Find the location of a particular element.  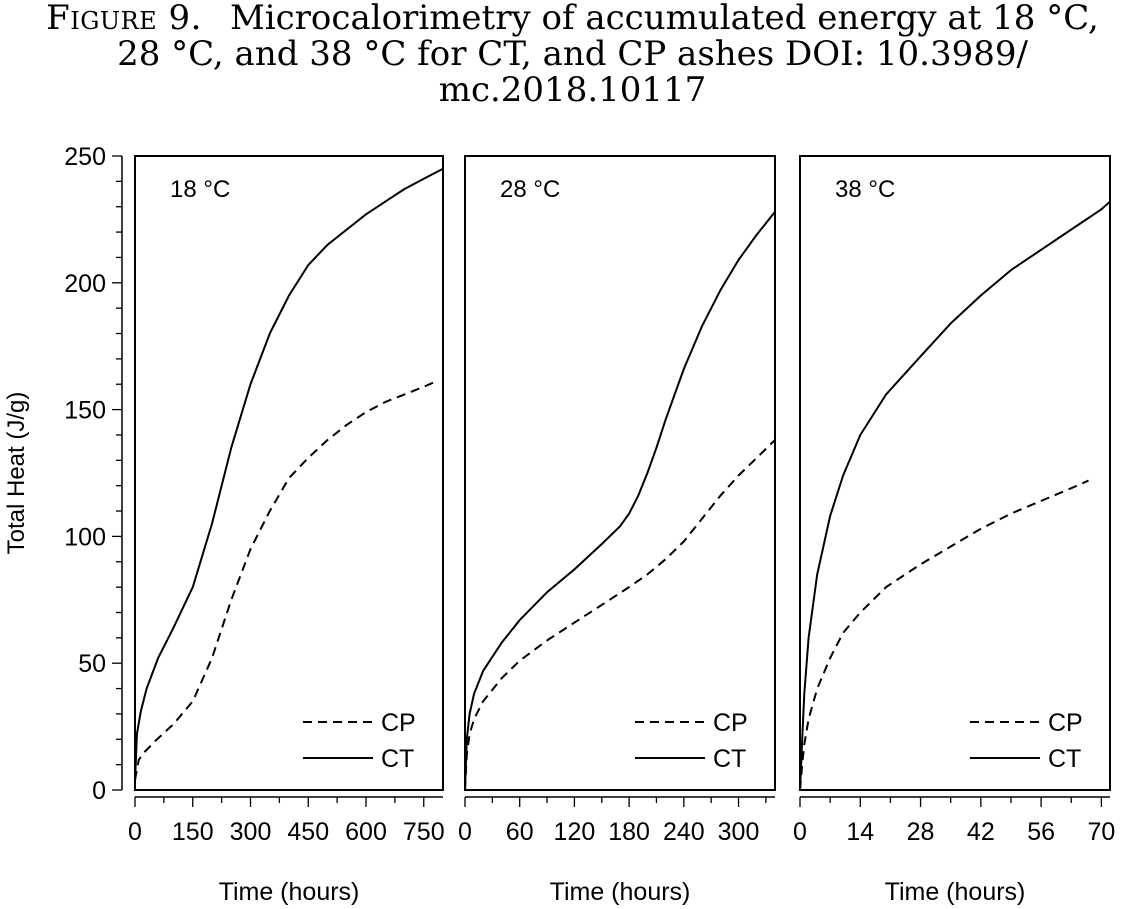

figure-label: Figure 9. is located at coordinates (124, 19).